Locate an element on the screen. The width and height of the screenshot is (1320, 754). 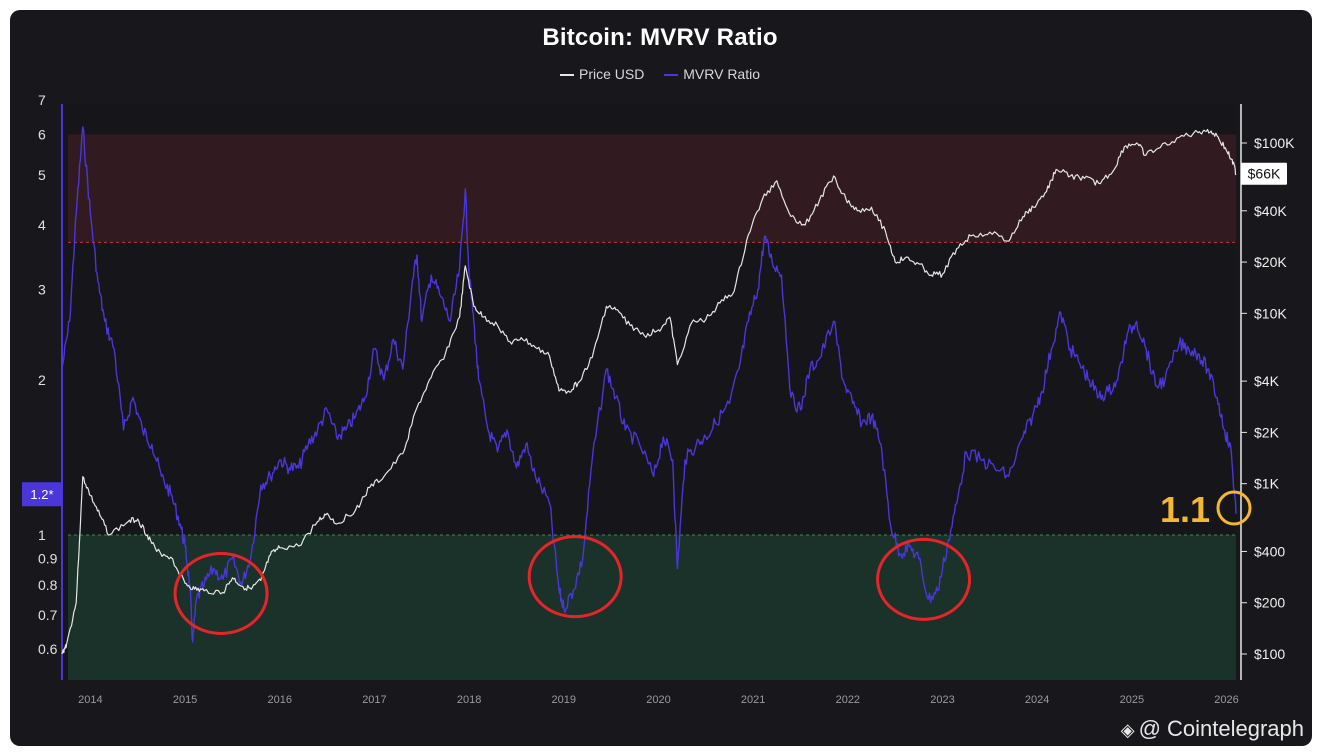
x-axis-tick-label: 2017 is located at coordinates (374, 700).